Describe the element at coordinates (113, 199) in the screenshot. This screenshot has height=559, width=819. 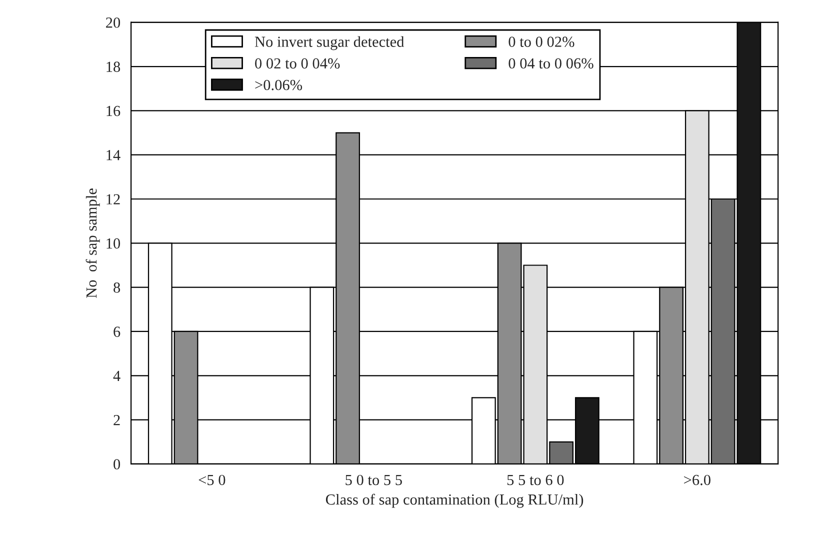
I see `y-tick-label: 12` at that location.